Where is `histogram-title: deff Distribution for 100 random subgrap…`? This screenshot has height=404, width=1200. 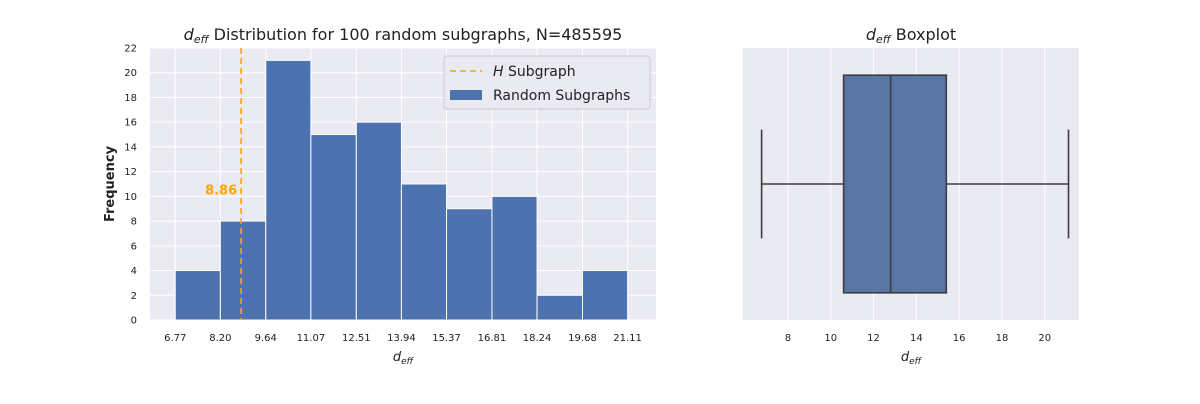
histogram-title: deff Distribution for 100 random subgrap… is located at coordinates (403, 35).